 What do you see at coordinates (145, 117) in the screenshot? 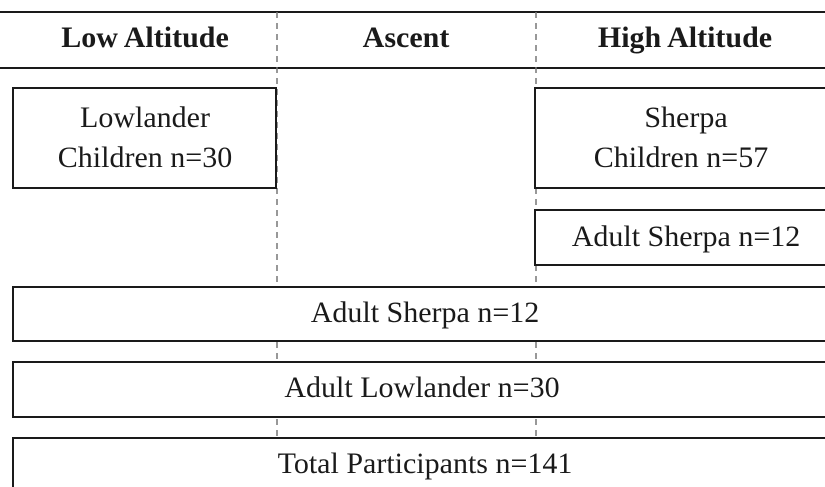
I see `box-label: Lowlander` at bounding box center [145, 117].